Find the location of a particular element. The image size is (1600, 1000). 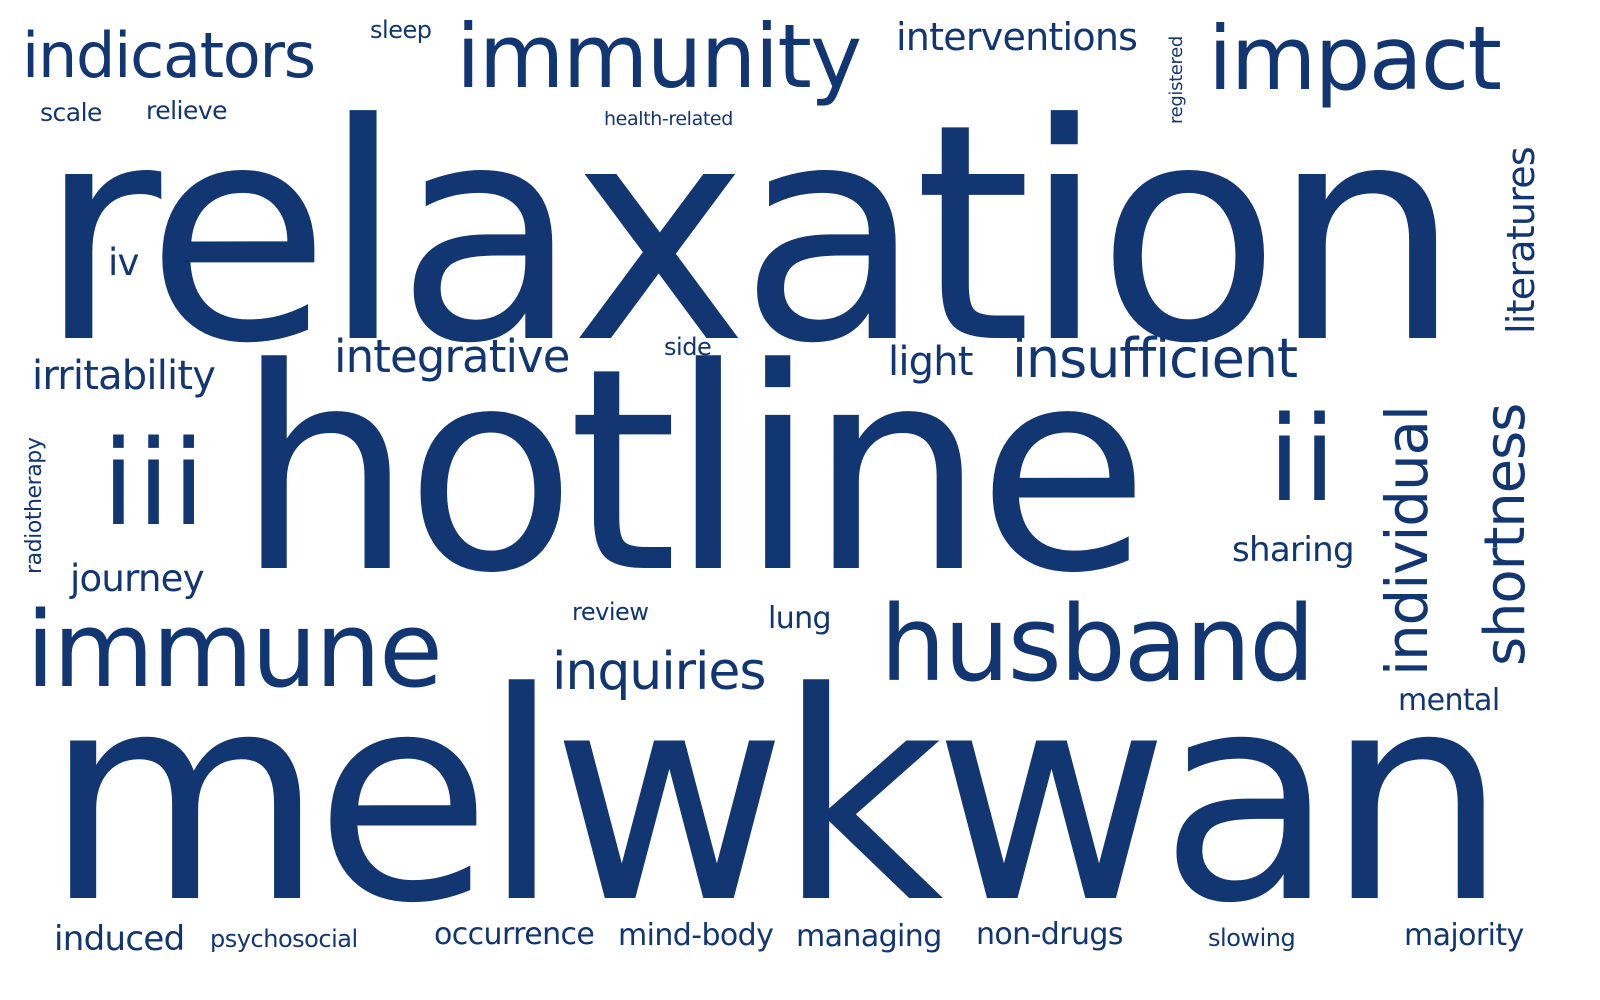

word-inquiries: inquiries is located at coordinates (659, 672).